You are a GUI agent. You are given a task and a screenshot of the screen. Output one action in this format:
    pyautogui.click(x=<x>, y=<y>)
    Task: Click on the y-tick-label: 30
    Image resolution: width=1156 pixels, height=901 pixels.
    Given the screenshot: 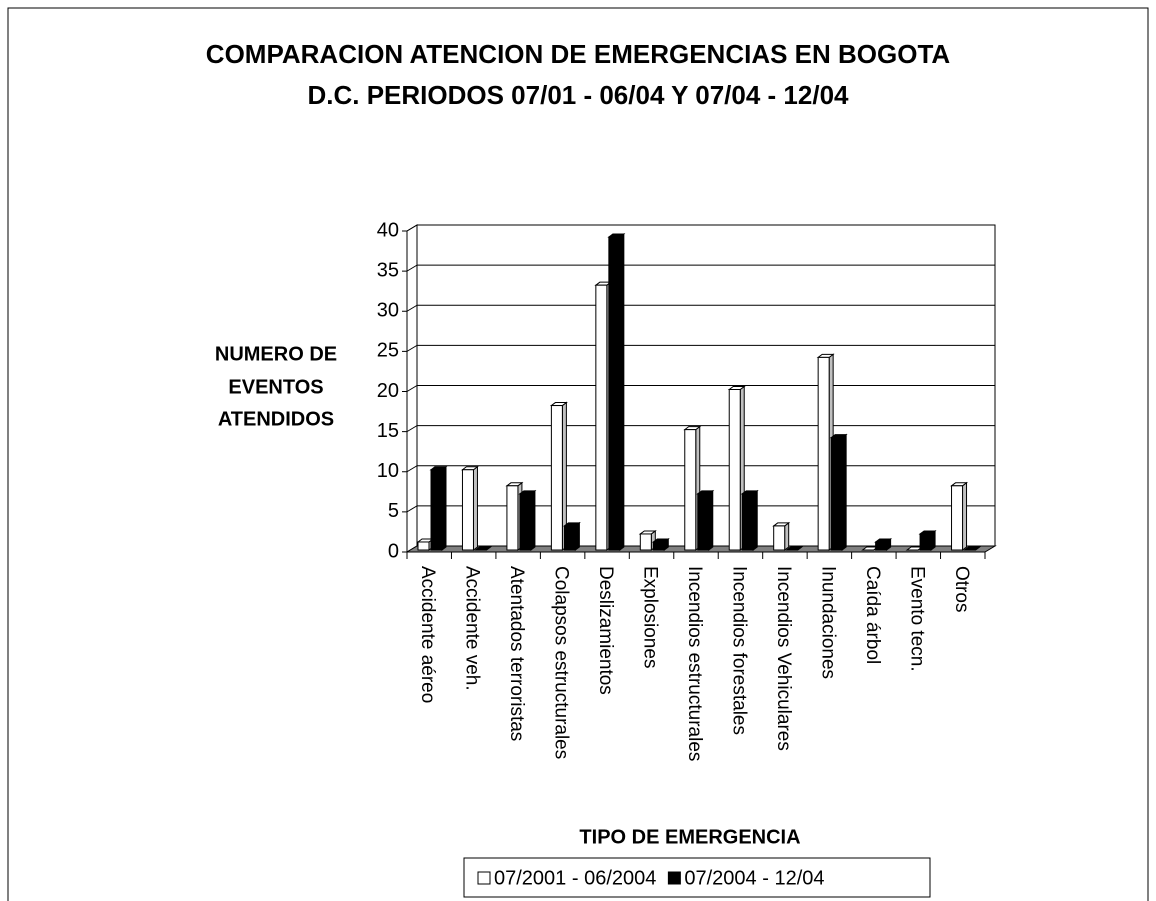 What is the action you would take?
    pyautogui.click(x=388, y=311)
    